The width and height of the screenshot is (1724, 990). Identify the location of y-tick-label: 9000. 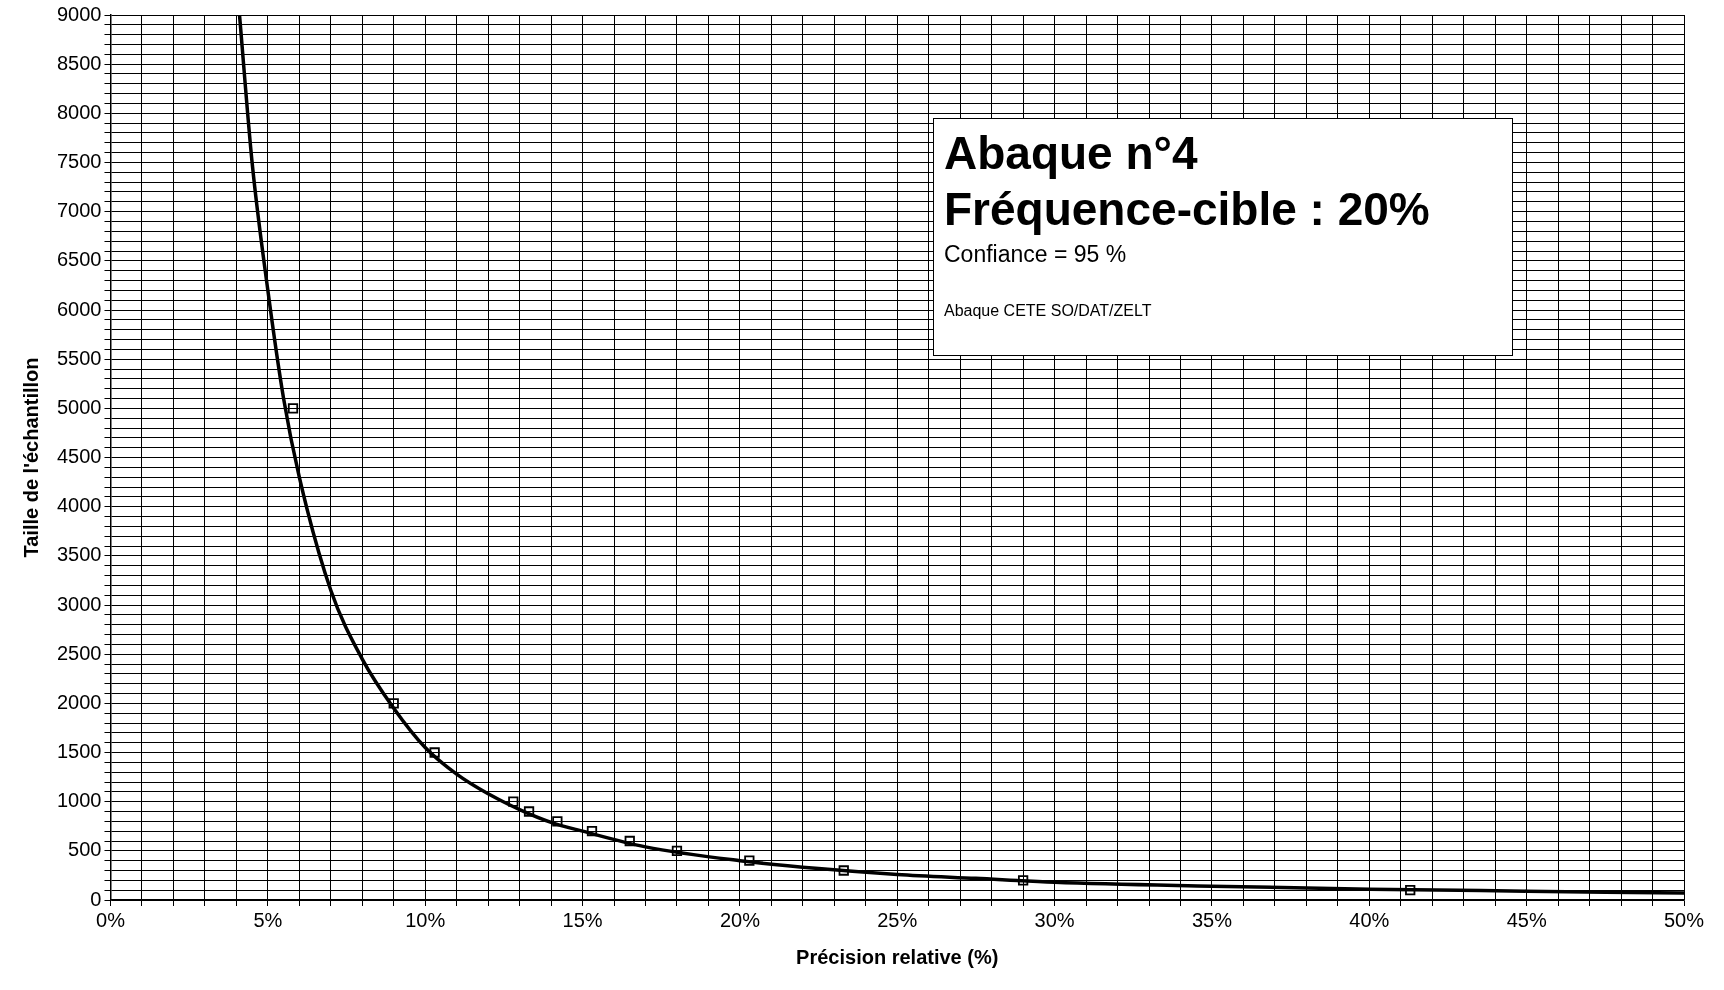
(79, 13).